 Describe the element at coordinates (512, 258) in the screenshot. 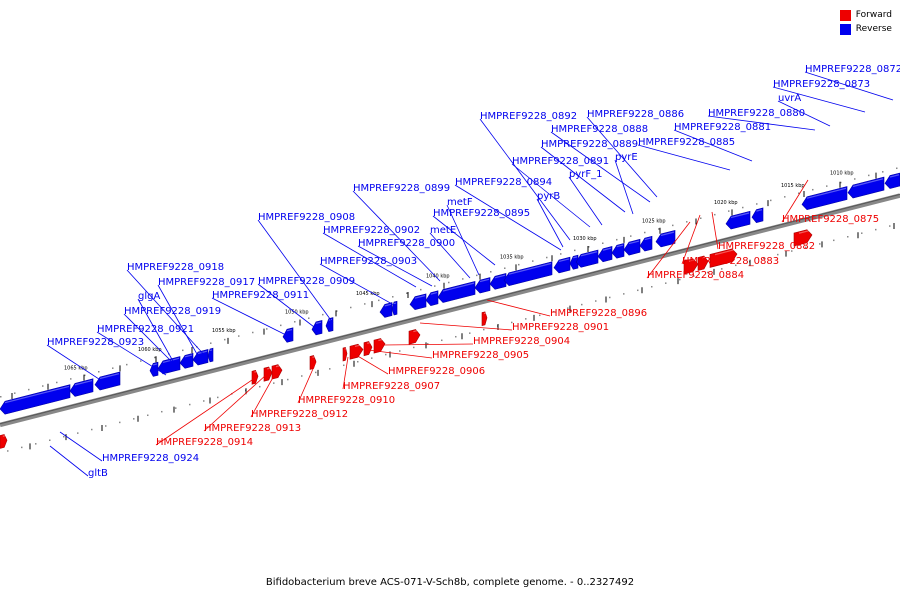

I see `scale-tick-label: 1035 kbp` at that location.